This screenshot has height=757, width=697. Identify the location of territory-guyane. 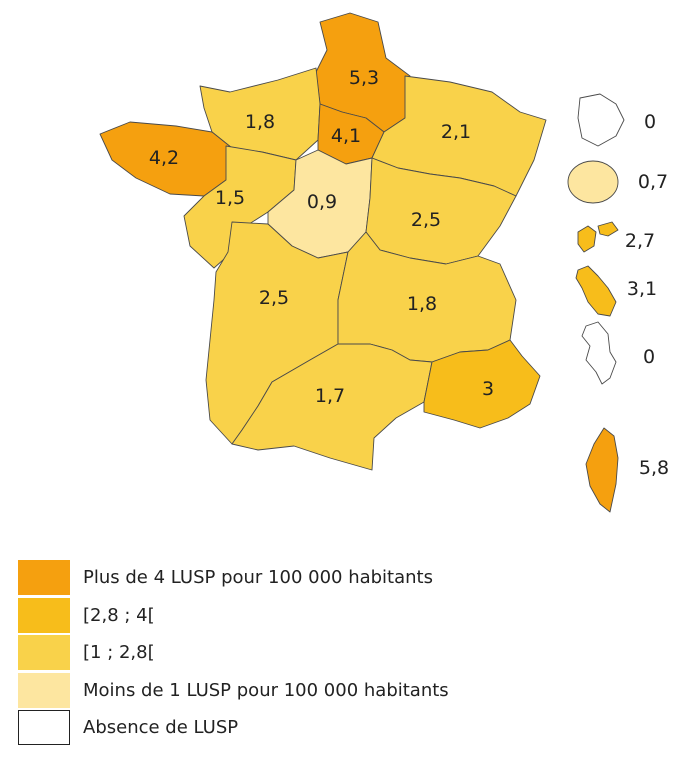
(601, 120).